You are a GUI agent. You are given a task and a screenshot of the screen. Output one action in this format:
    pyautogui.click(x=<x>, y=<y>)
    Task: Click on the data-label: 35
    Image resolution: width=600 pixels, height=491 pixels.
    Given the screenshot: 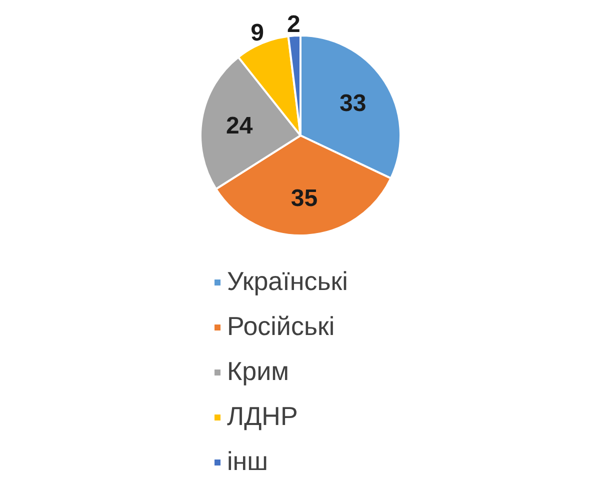 What is the action you would take?
    pyautogui.click(x=304, y=198)
    